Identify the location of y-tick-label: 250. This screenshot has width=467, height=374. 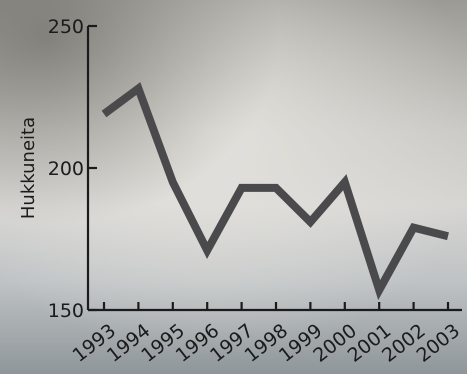
(66, 27).